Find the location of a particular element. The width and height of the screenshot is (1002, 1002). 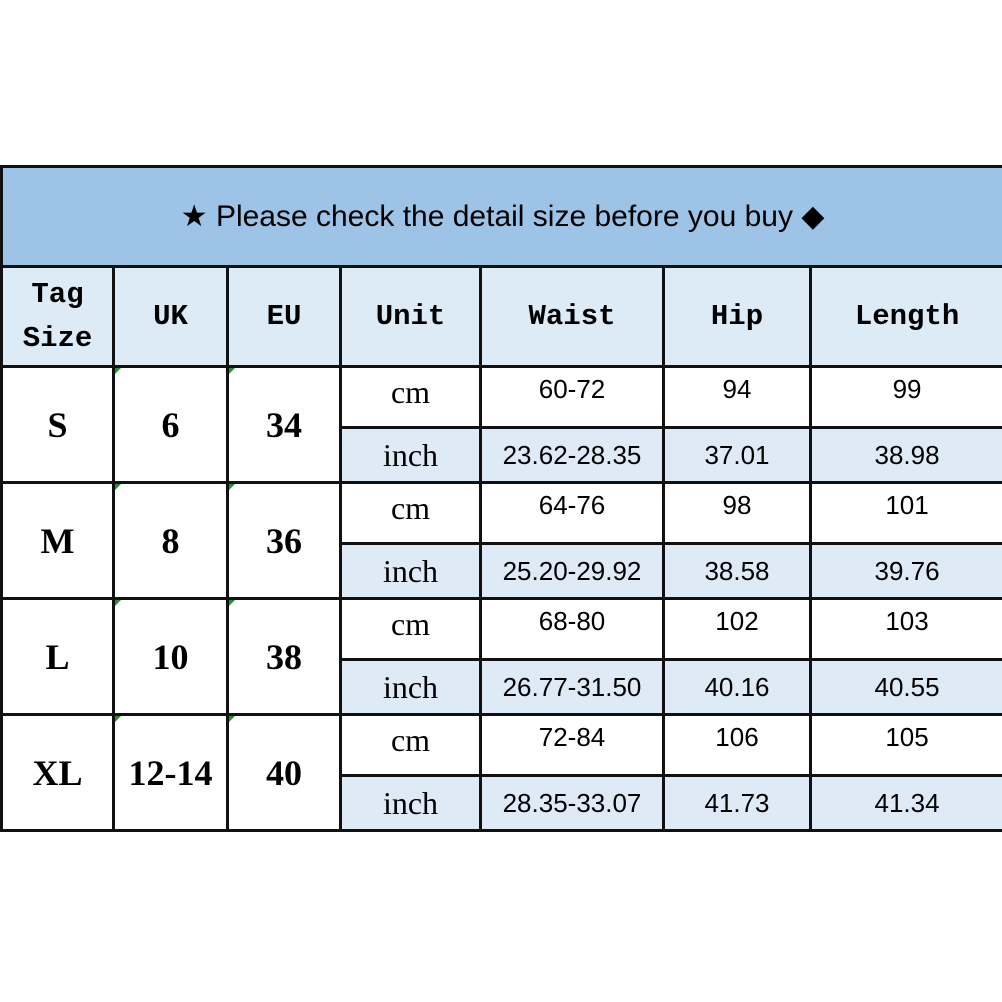

header-length: Length is located at coordinates (905, 316).